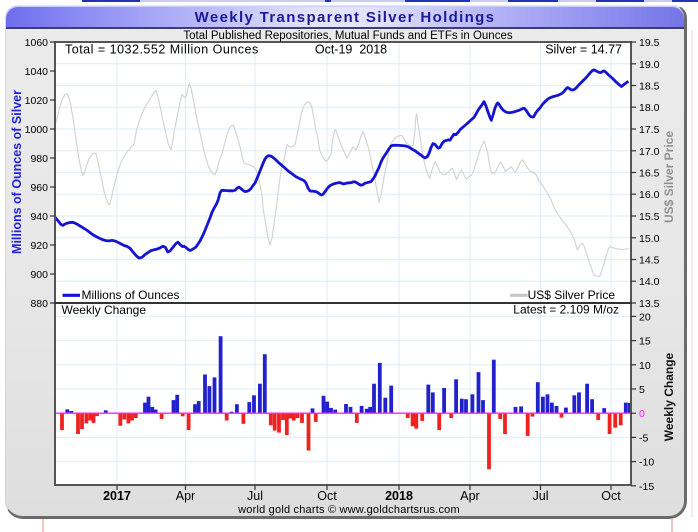 This screenshot has width=698, height=532. Describe the element at coordinates (39, 246) in the screenshot. I see `svg-text: 920` at that location.